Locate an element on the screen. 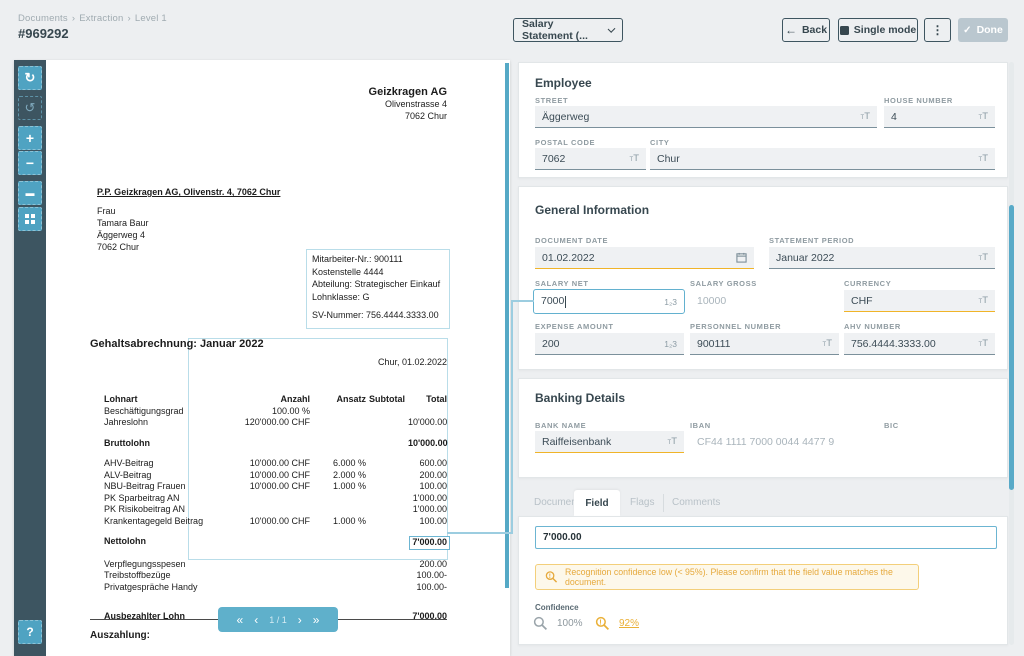 The height and width of the screenshot is (656, 1024). house-number-field: 4 is located at coordinates (939, 117).